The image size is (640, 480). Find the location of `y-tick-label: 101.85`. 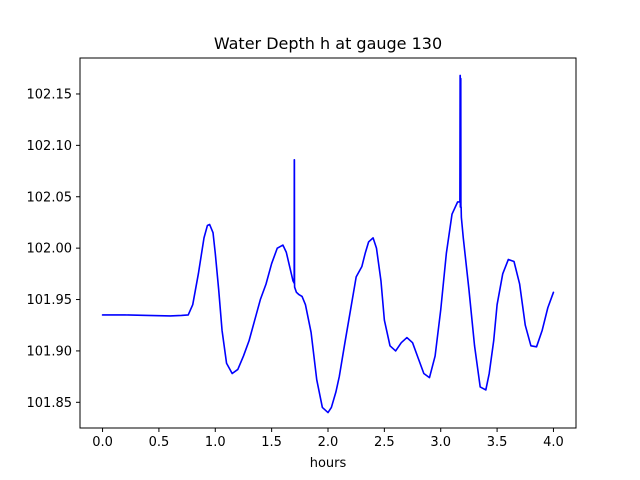

y-tick-label: 101.85 is located at coordinates (50, 403).